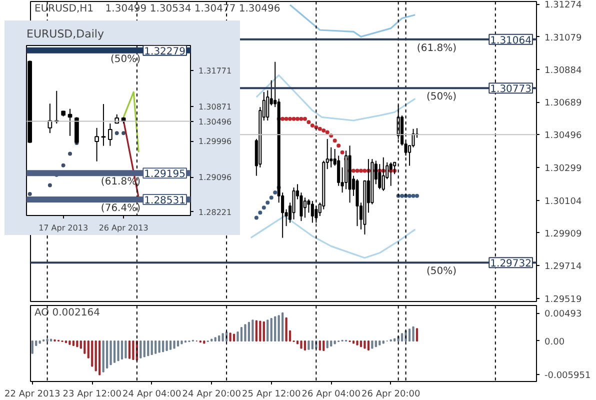 The height and width of the screenshot is (400, 596). Describe the element at coordinates (567, 375) in the screenshot. I see `y-tick-label: -0.005951` at that location.